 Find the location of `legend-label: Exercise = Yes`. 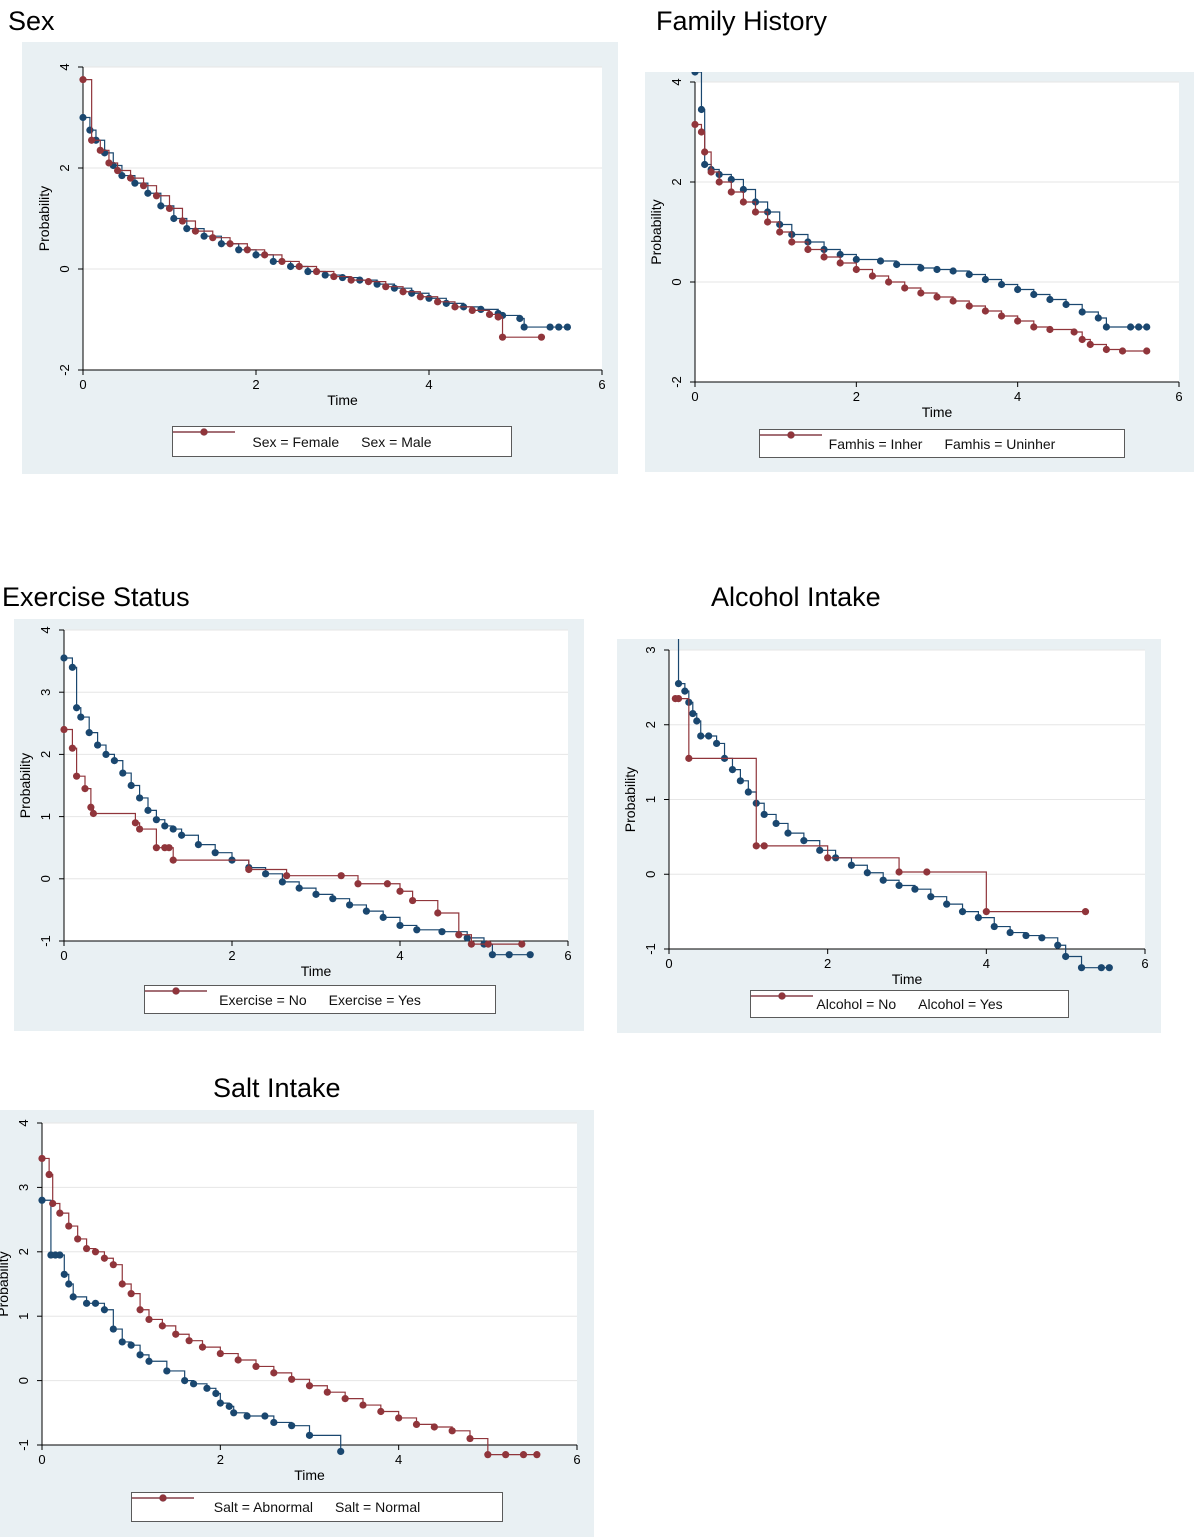

legend-label: Exercise = Yes is located at coordinates (374, 999).